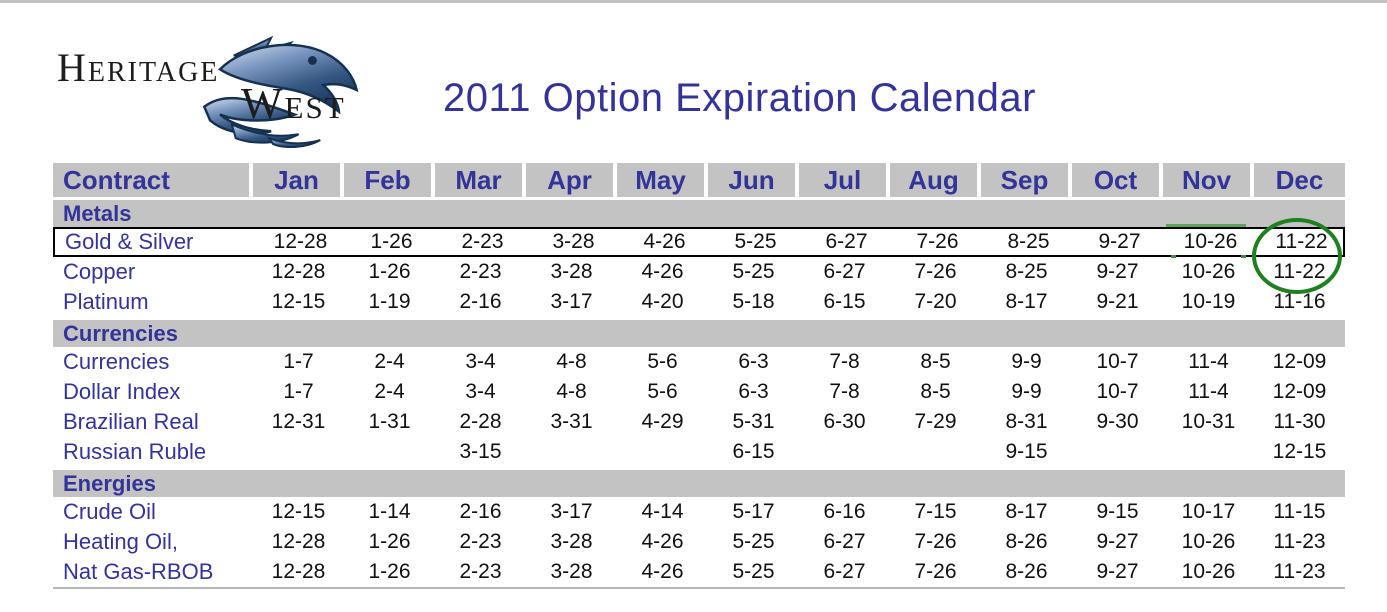 Image resolution: width=1387 pixels, height=612 pixels. What do you see at coordinates (662, 180) in the screenshot?
I see `column-header-may: May` at bounding box center [662, 180].